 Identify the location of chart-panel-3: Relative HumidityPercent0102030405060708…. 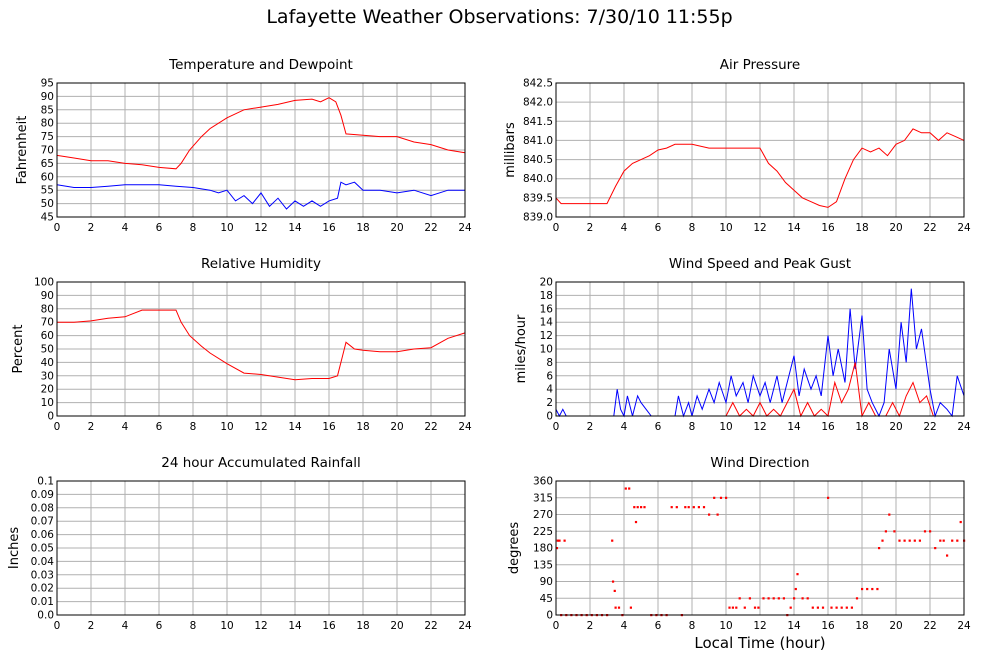
(241, 344).